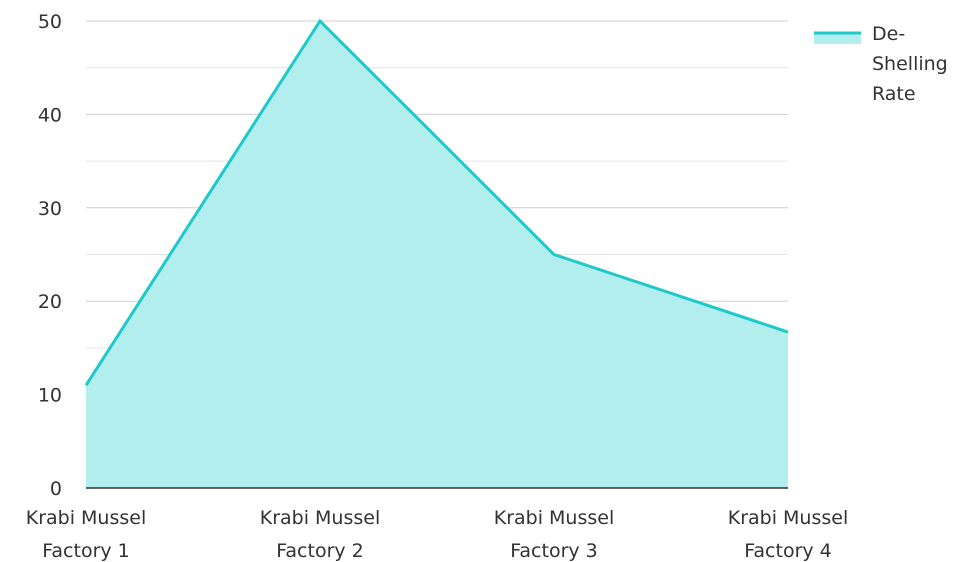  Describe the element at coordinates (50, 22) in the screenshot. I see `y-tick-label: 50` at that location.